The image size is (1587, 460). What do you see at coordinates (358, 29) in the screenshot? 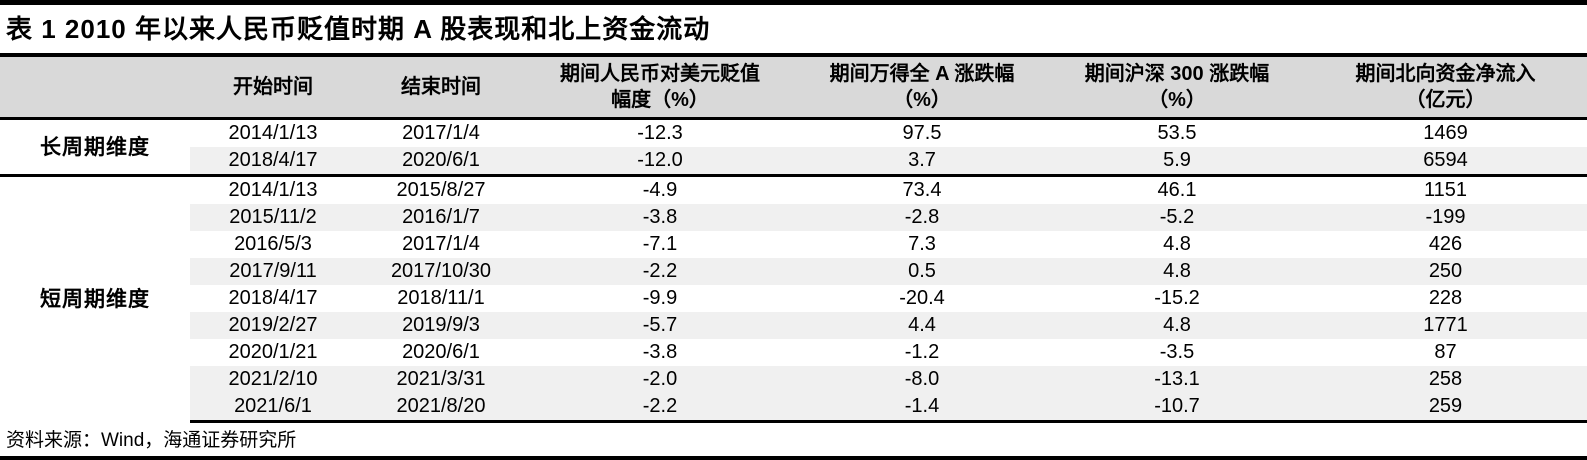
I see `table-title: 表 1 2010 年以来人民币贬值时期 A 股表现和北上资金流动` at bounding box center [358, 29].